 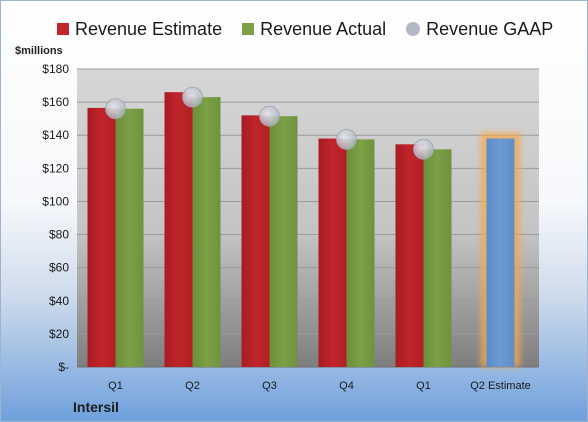 What do you see at coordinates (59, 235) in the screenshot?
I see `y-tick-label: $80` at bounding box center [59, 235].